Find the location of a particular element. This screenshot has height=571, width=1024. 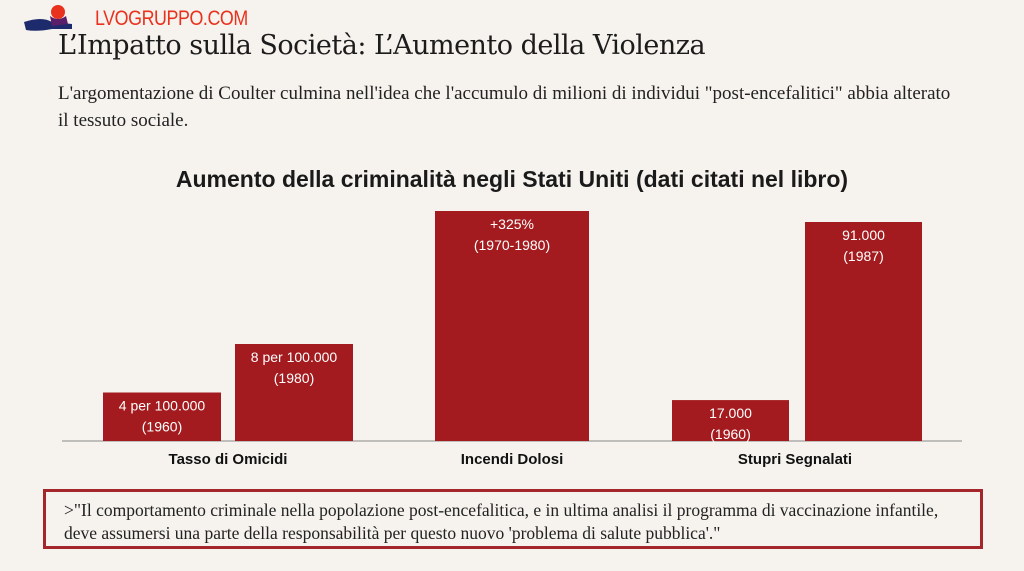

logo-hand-icon is located at coordinates (48, 18).